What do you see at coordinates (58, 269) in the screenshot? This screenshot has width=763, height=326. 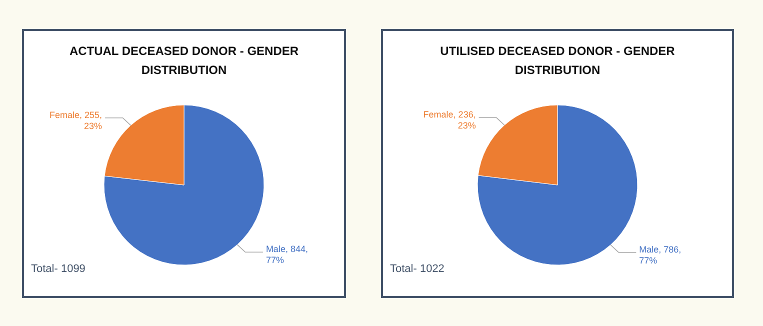 I see `text: Total- 1099` at bounding box center [58, 269].